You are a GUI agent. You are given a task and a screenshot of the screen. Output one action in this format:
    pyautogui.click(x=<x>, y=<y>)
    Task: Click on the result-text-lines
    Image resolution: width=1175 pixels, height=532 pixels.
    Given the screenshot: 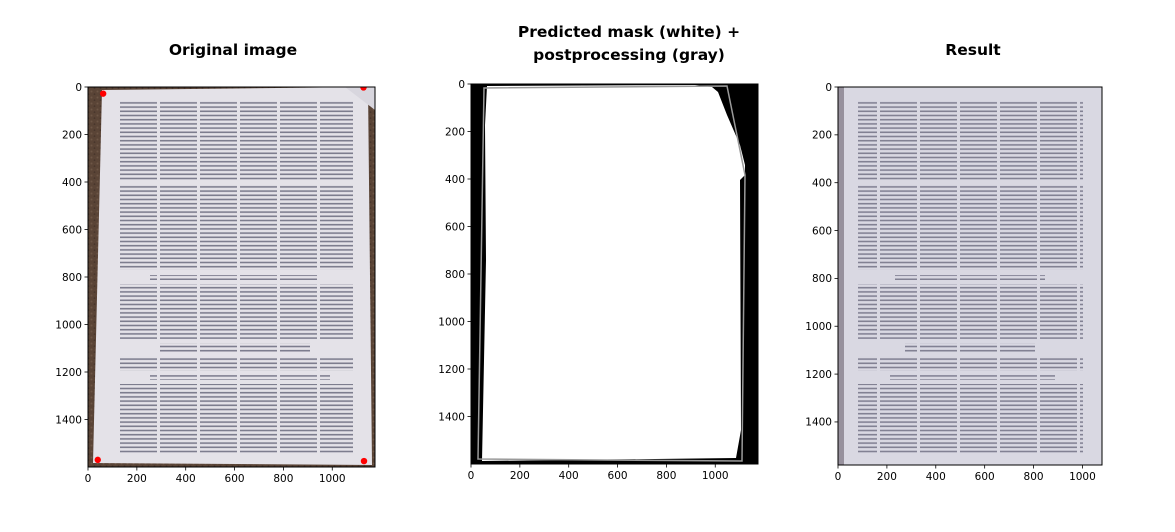 What is the action you would take?
    pyautogui.click(x=970, y=277)
    